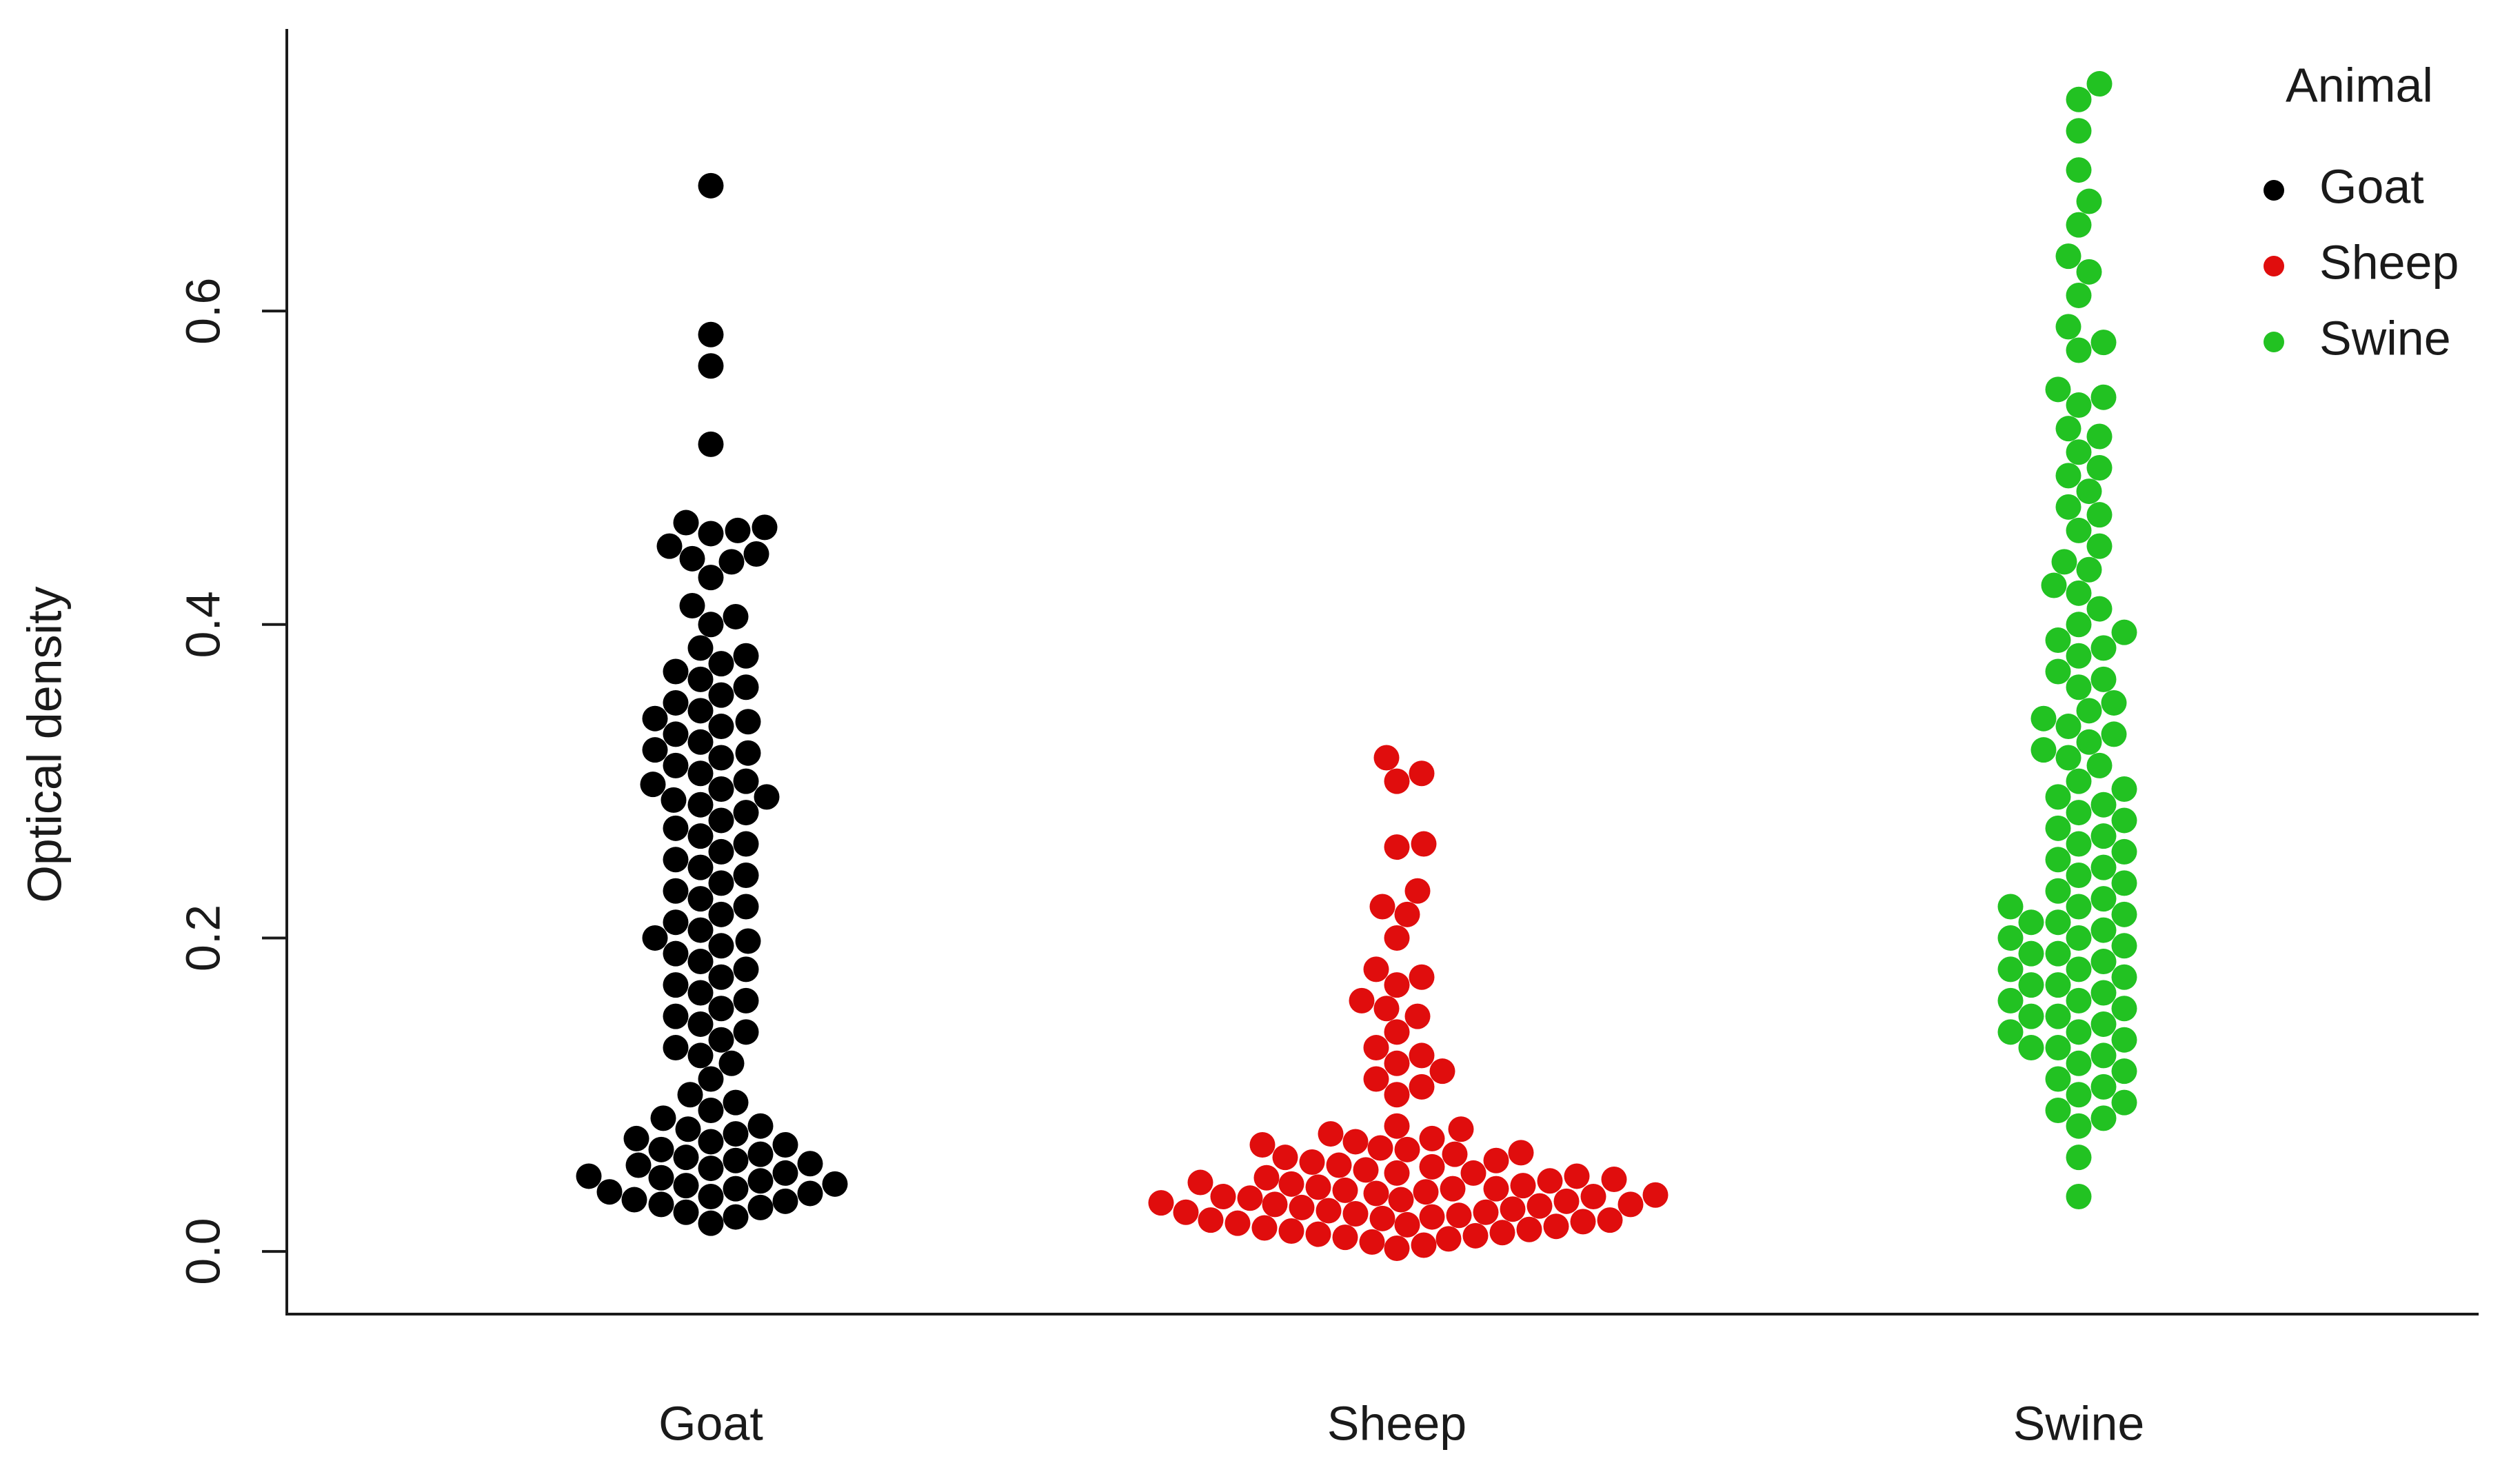  Describe the element at coordinates (2274, 191) in the screenshot. I see `legend-marker` at that location.